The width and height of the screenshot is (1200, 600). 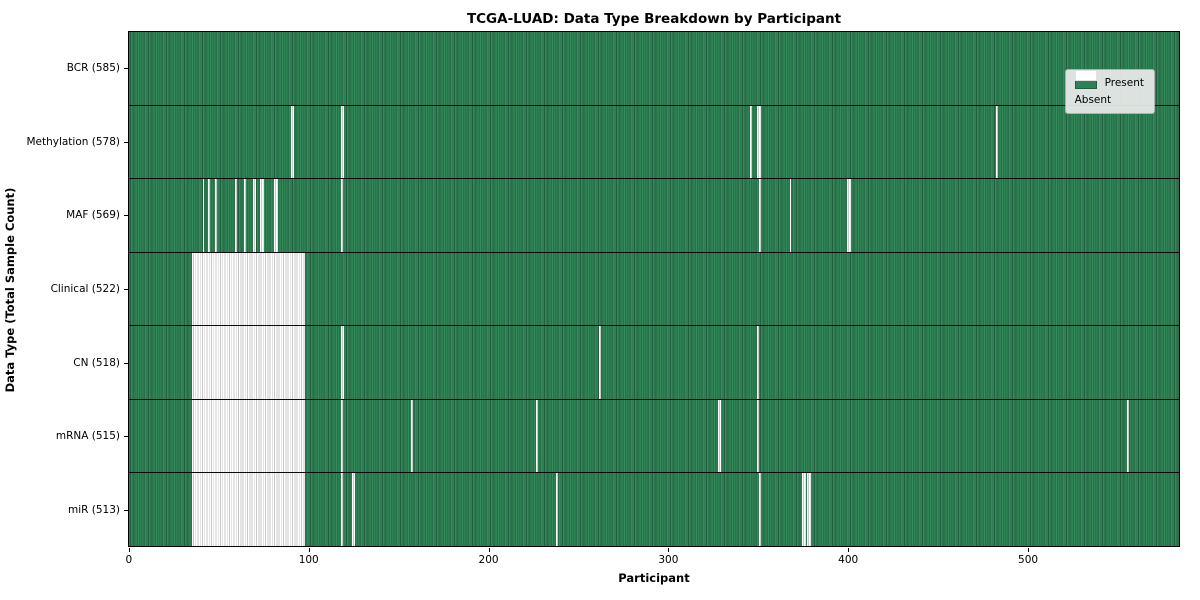 What do you see at coordinates (654, 216) in the screenshot?
I see `row-maf` at bounding box center [654, 216].